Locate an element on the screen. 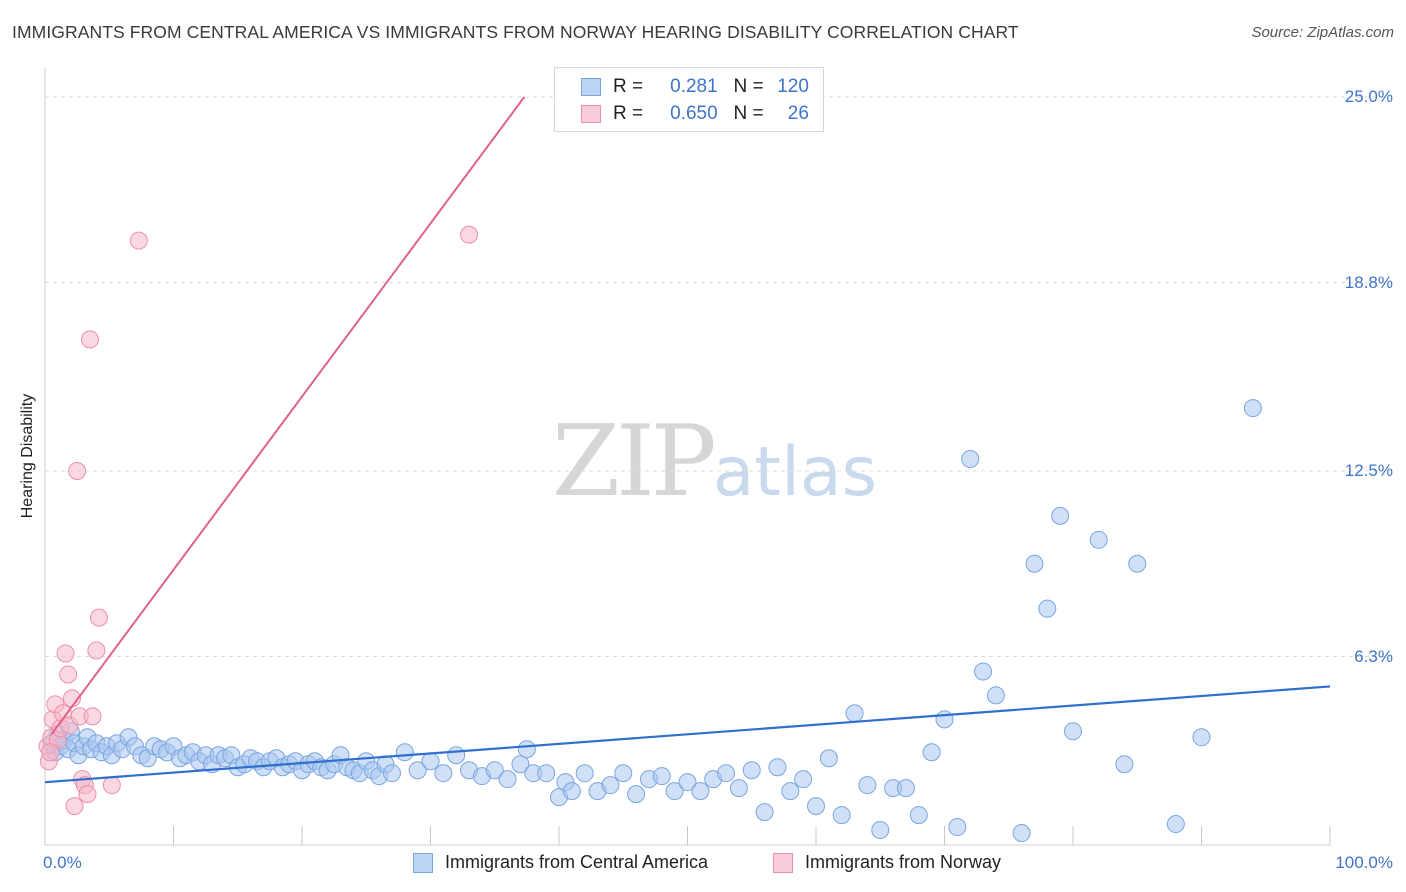 Image resolution: width=1406 pixels, height=892 pixels. r-value: 0.650 is located at coordinates (694, 113).